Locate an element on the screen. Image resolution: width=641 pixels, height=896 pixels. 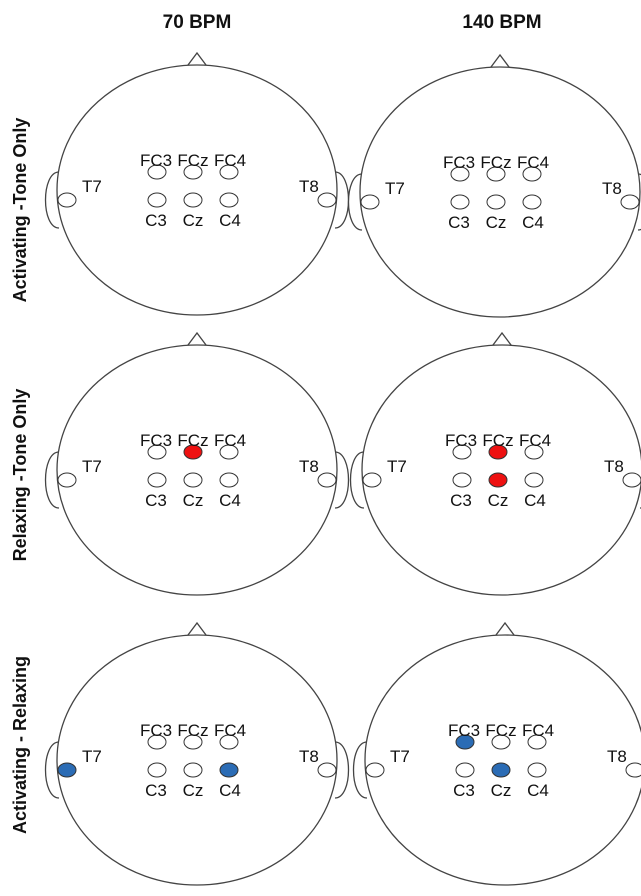
column-title-70-bpm: 70 BPM is located at coordinates (197, 22).